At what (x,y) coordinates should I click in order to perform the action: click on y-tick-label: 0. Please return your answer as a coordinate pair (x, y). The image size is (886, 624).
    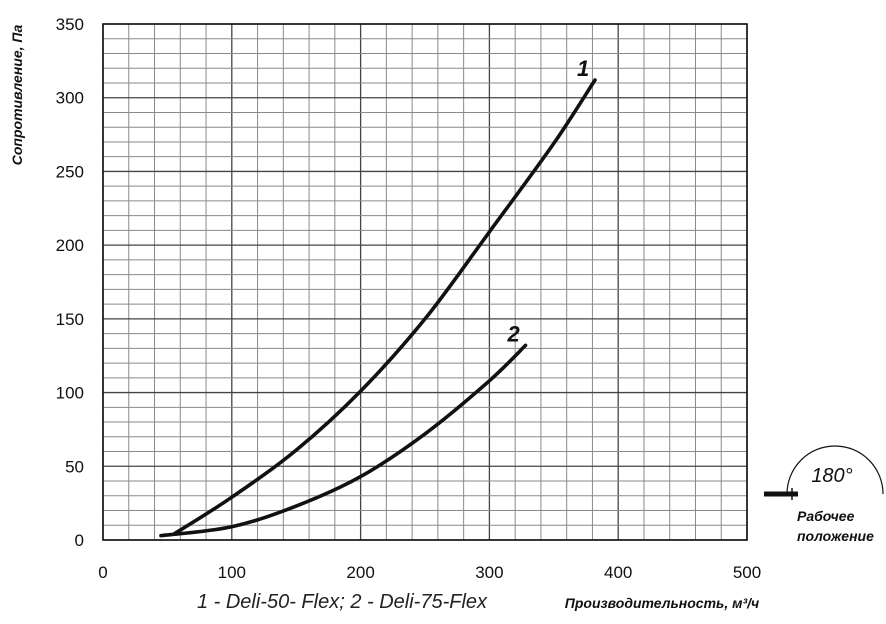
    Looking at the image, I should click on (79, 540).